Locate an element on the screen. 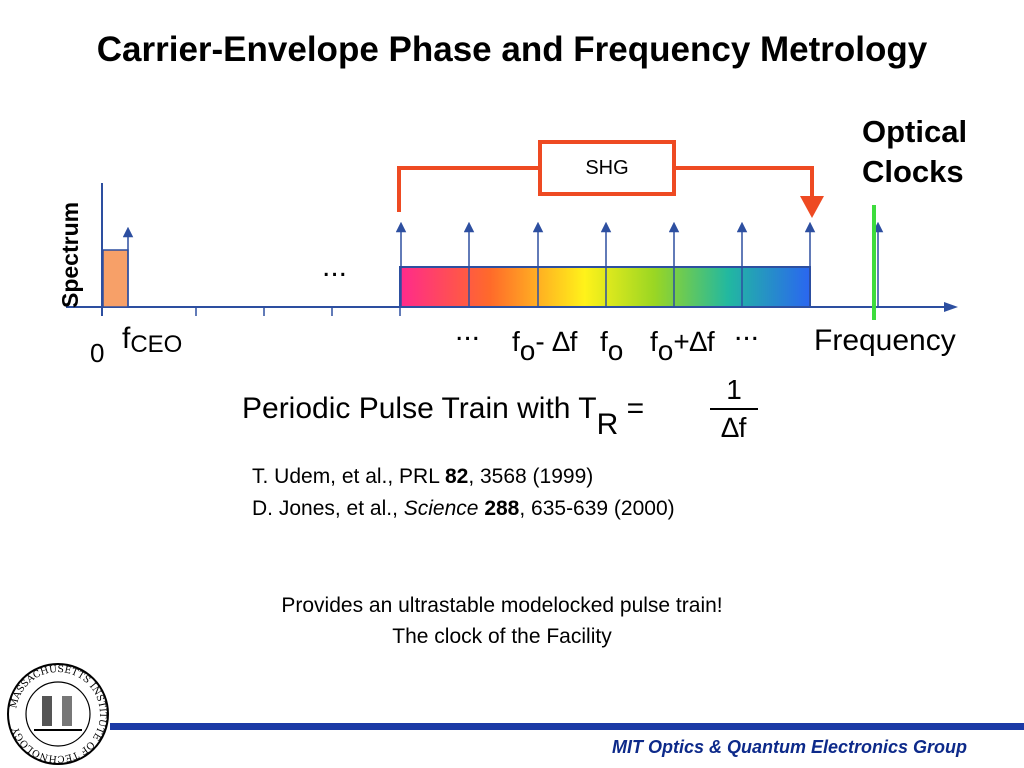 This screenshot has height=768, width=1024. shg-bracket is located at coordinates (605, 189).